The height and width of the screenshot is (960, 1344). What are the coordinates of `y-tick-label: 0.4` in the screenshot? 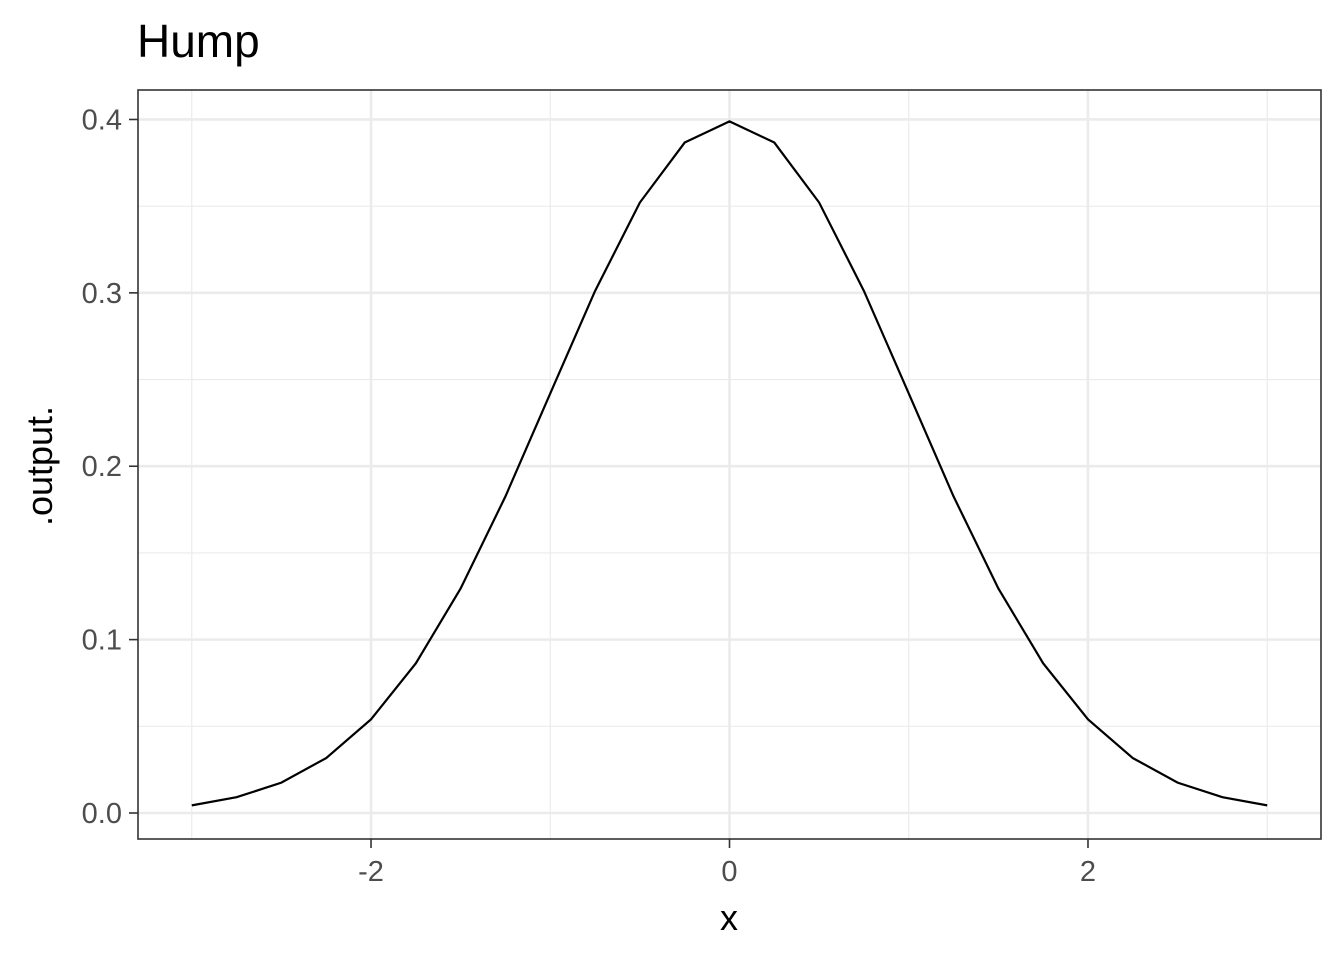 It's located at (102, 120).